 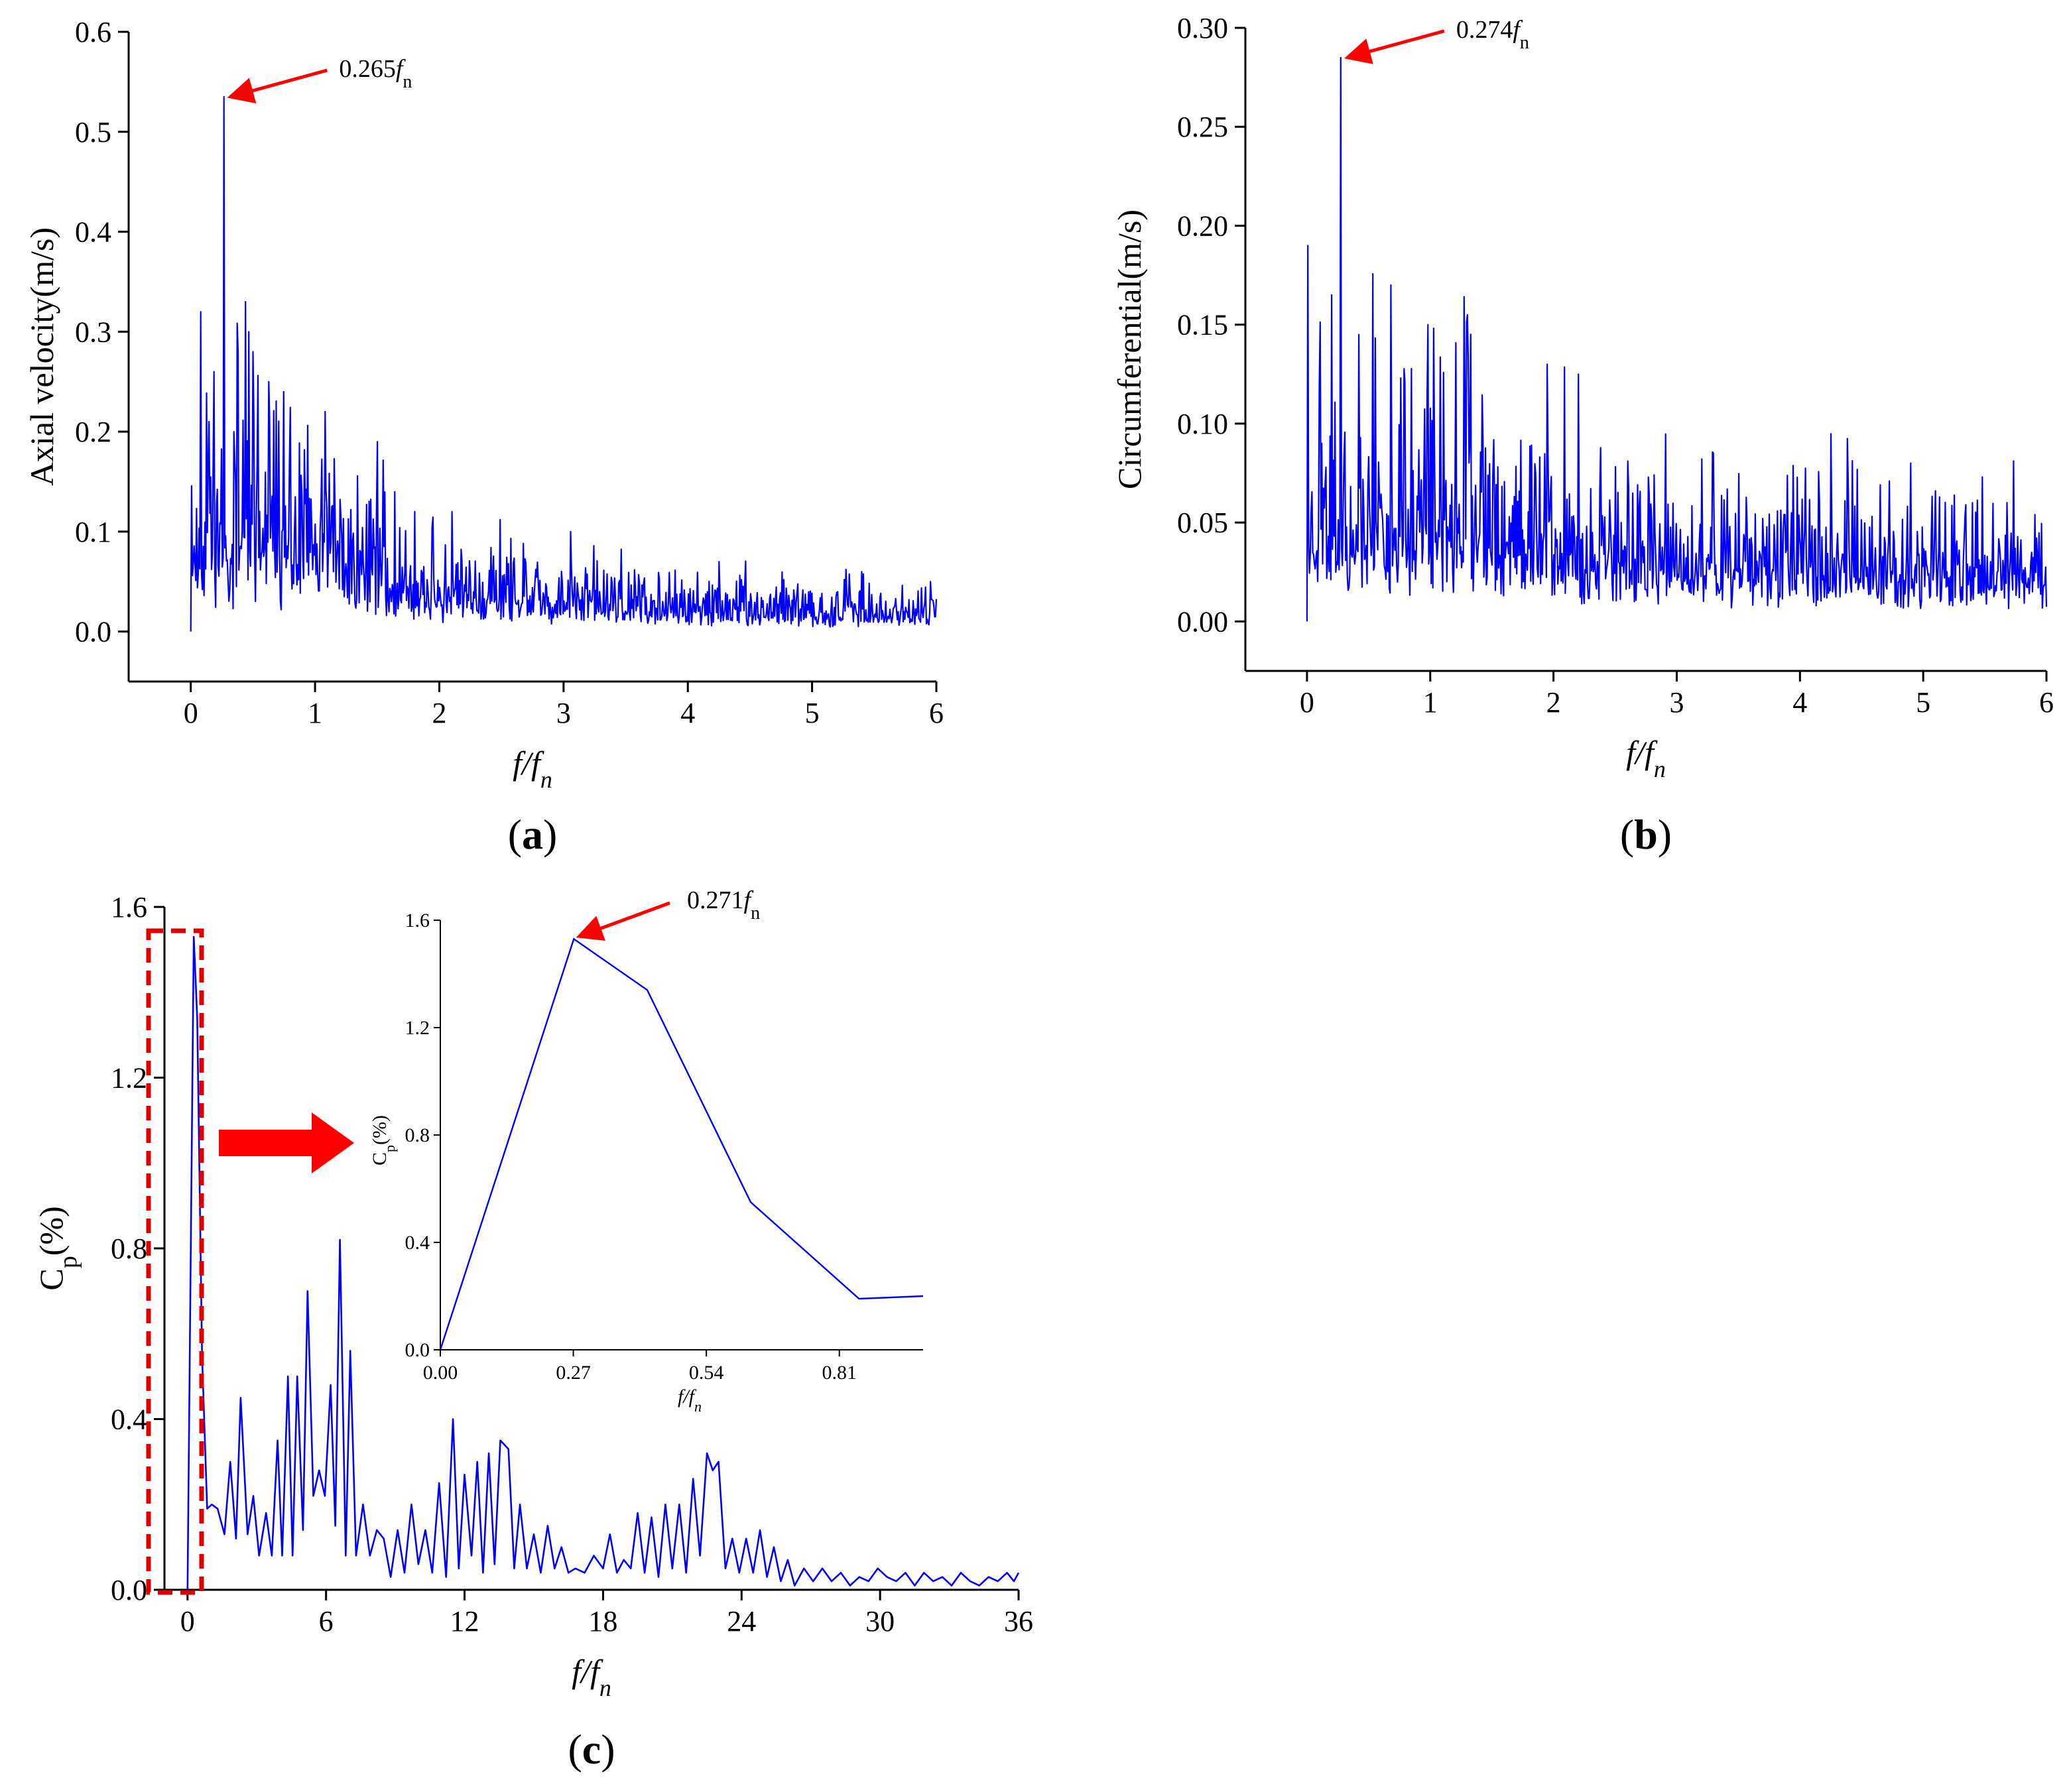 What do you see at coordinates (1202, 621) in the screenshot?
I see `y-tick-label: 0.00` at bounding box center [1202, 621].